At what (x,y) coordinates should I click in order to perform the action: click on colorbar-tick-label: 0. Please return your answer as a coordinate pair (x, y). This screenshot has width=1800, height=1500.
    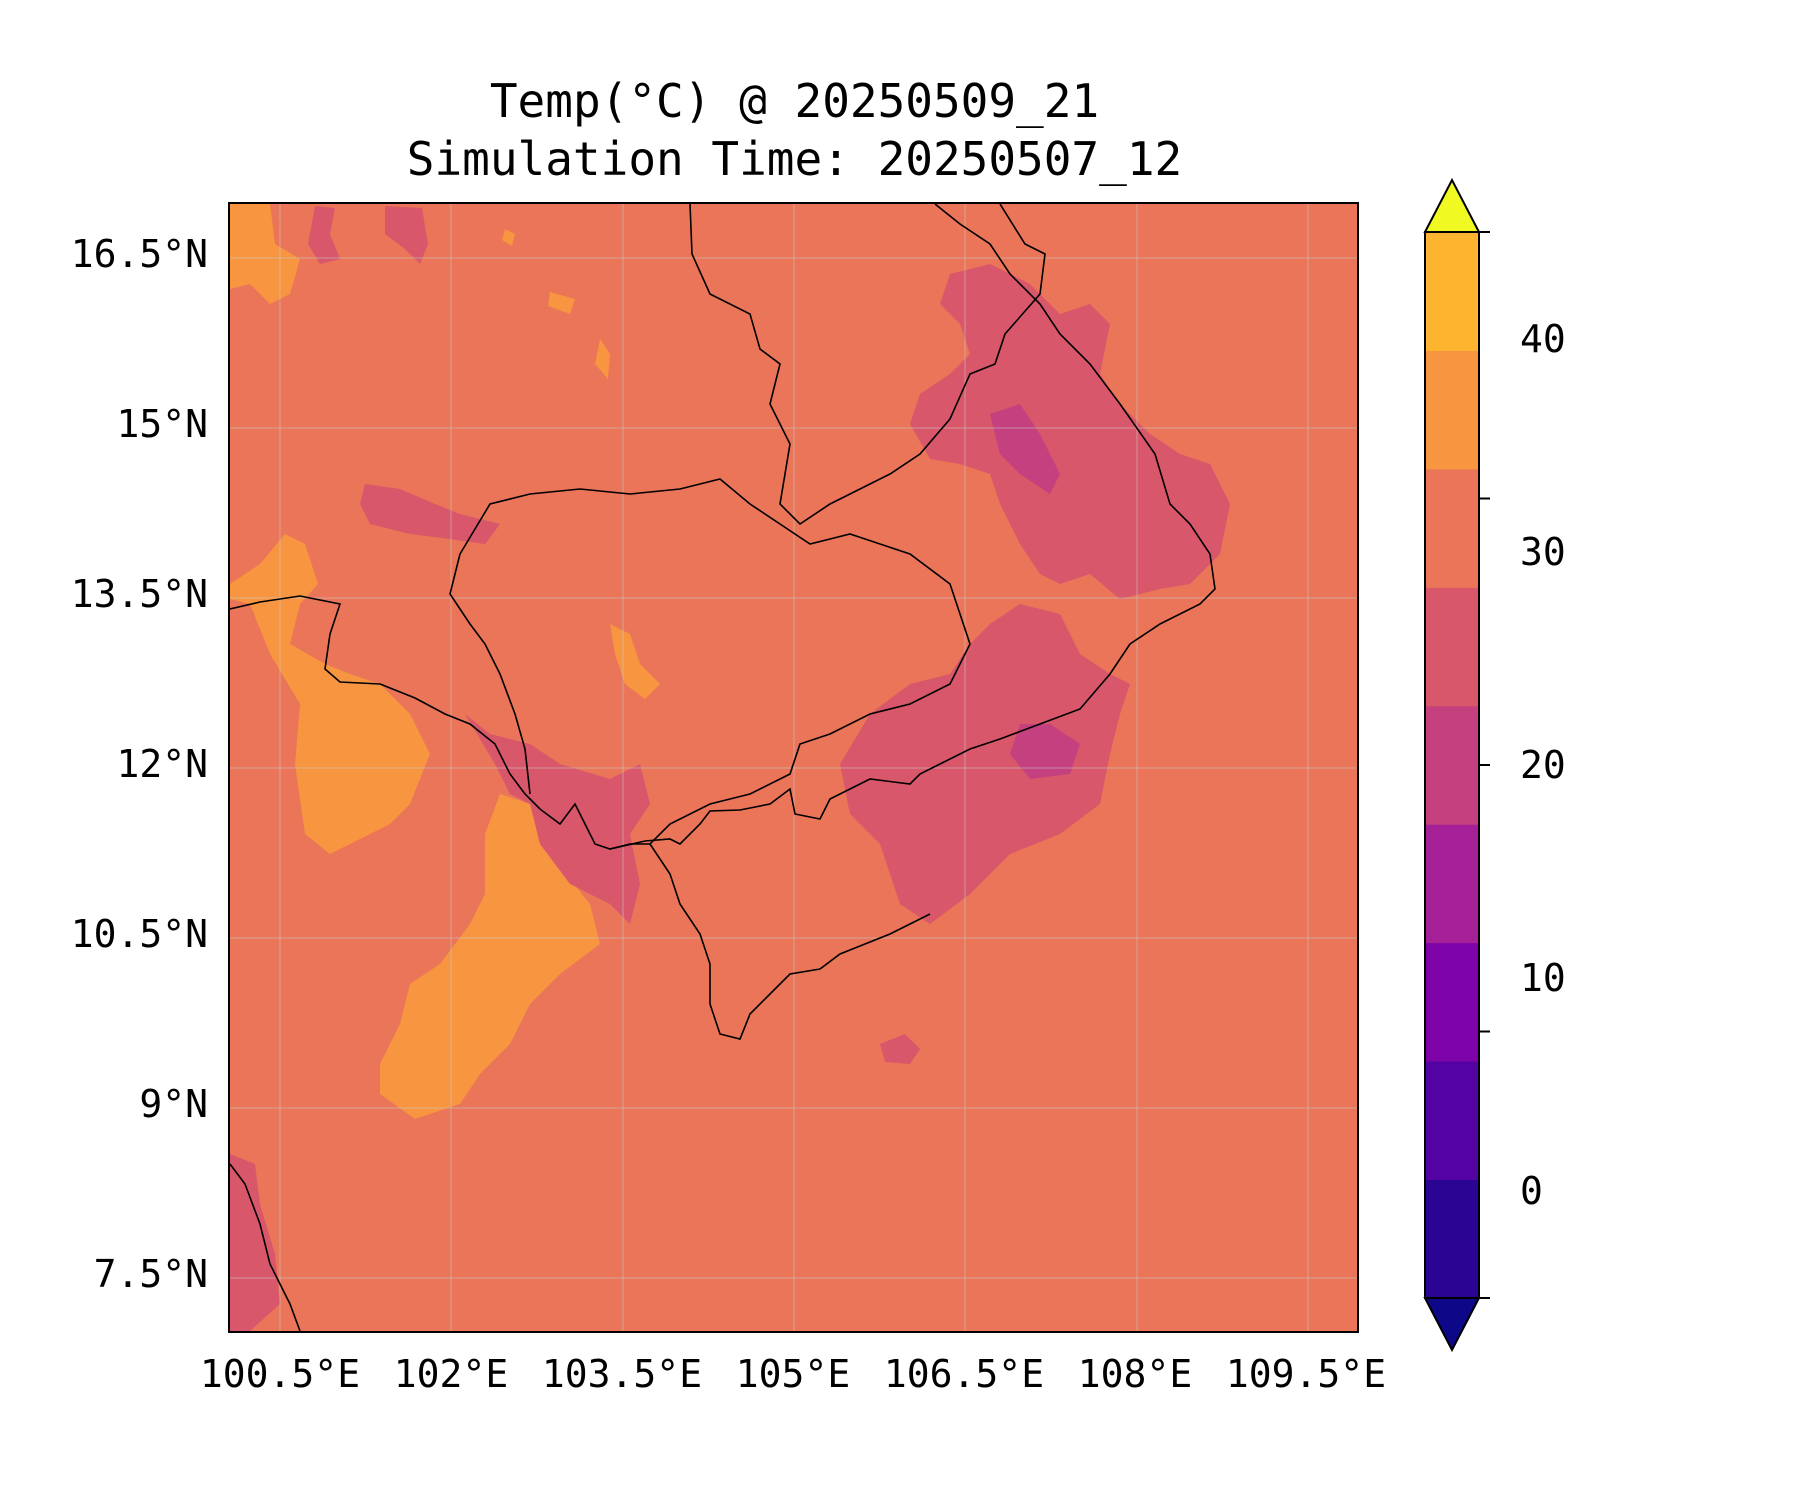
    Looking at the image, I should click on (1531, 1191).